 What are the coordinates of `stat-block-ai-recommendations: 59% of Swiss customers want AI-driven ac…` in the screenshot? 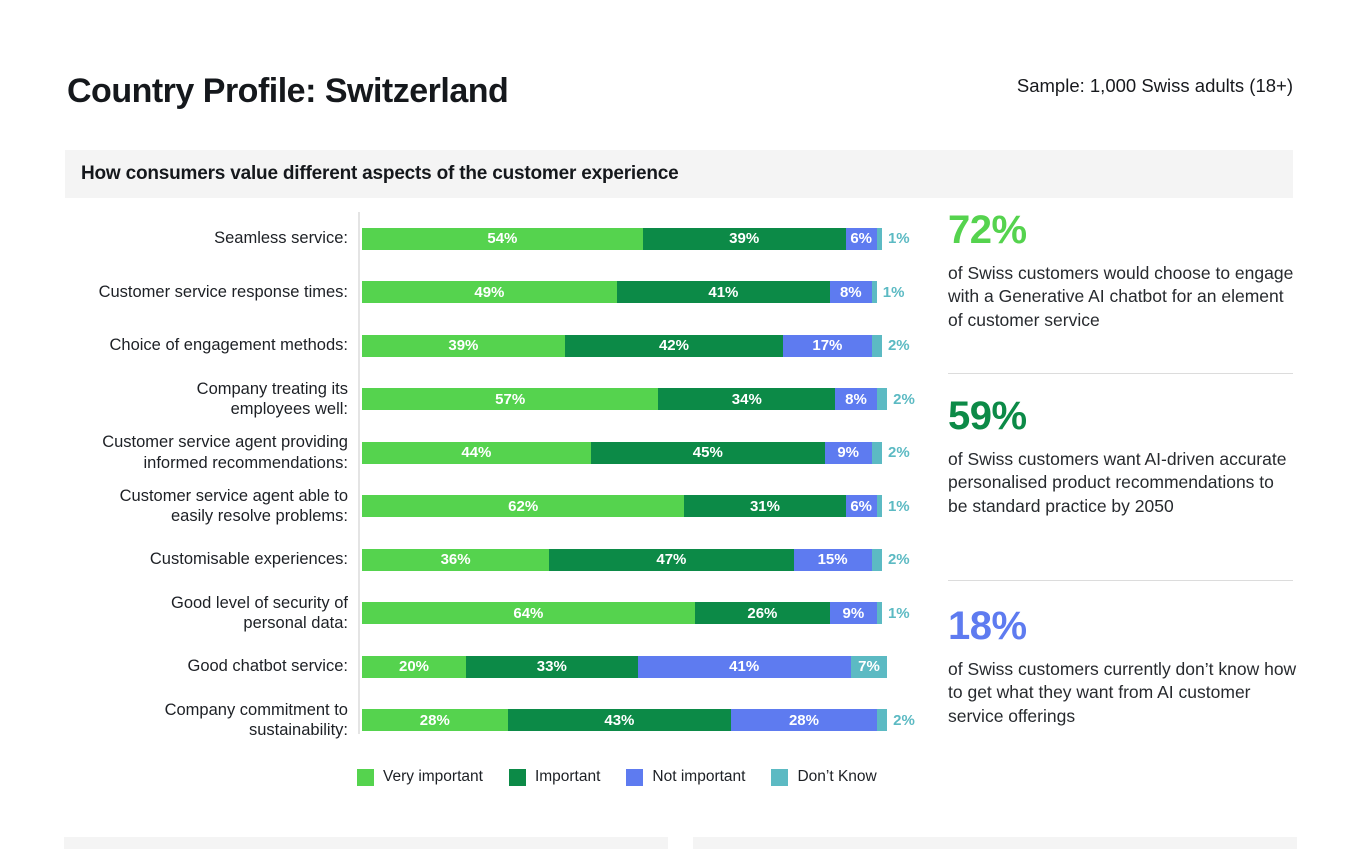 It's located at (1123, 457).